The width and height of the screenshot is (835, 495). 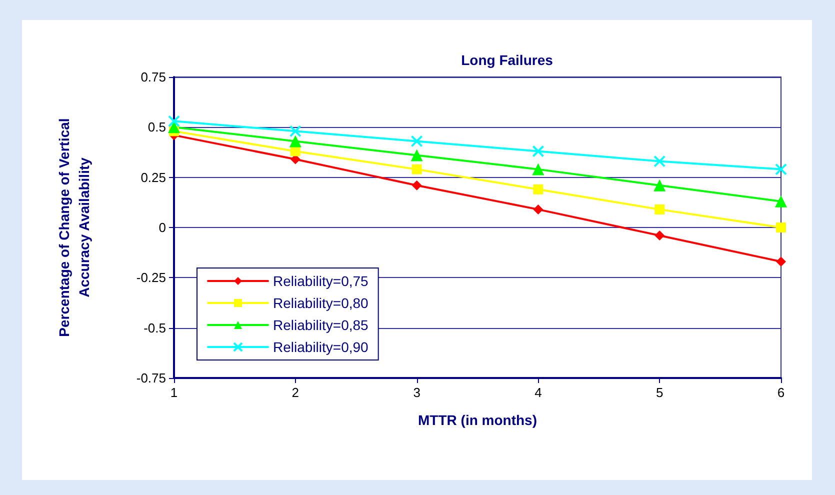 What do you see at coordinates (416, 392) in the screenshot?
I see `x-tick-label: 3` at bounding box center [416, 392].